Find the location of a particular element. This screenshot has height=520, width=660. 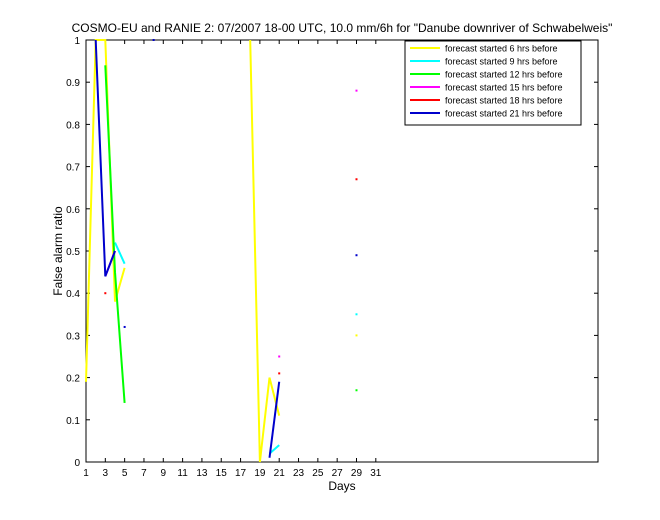

x-tick-label: 29 is located at coordinates (357, 473).